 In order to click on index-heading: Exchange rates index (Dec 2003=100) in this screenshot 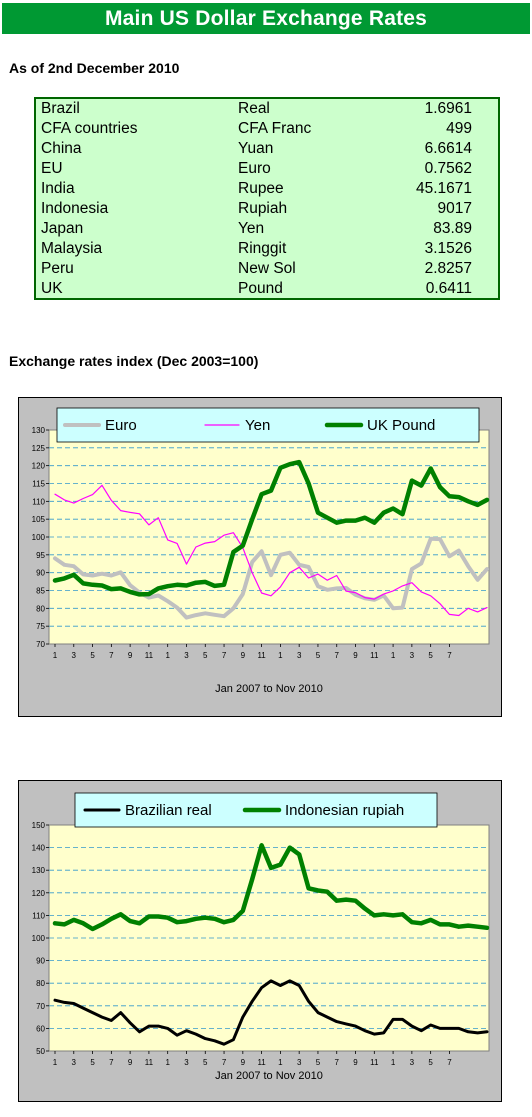, I will do `click(134, 361)`.